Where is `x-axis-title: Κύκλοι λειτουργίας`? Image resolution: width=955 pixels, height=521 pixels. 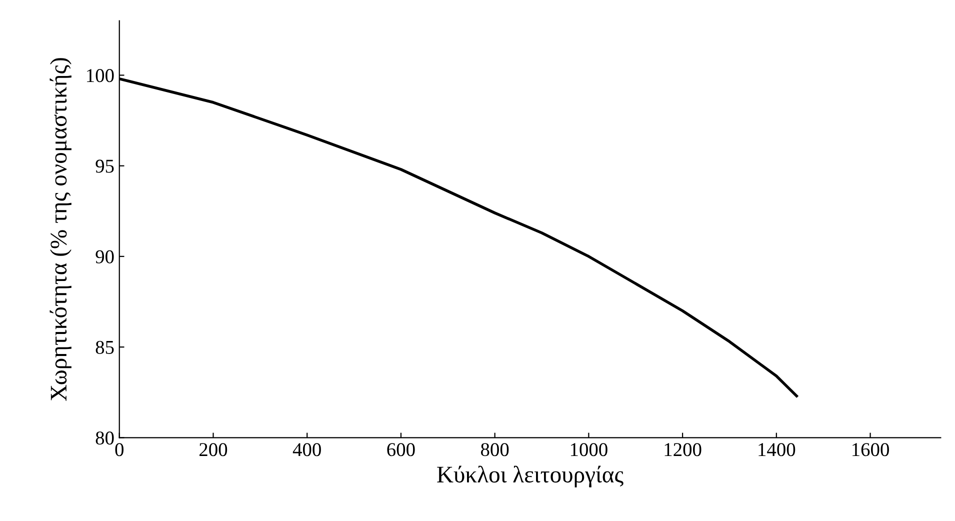
x-axis-title: Κύκλοι λειτουργίας is located at coordinates (530, 477).